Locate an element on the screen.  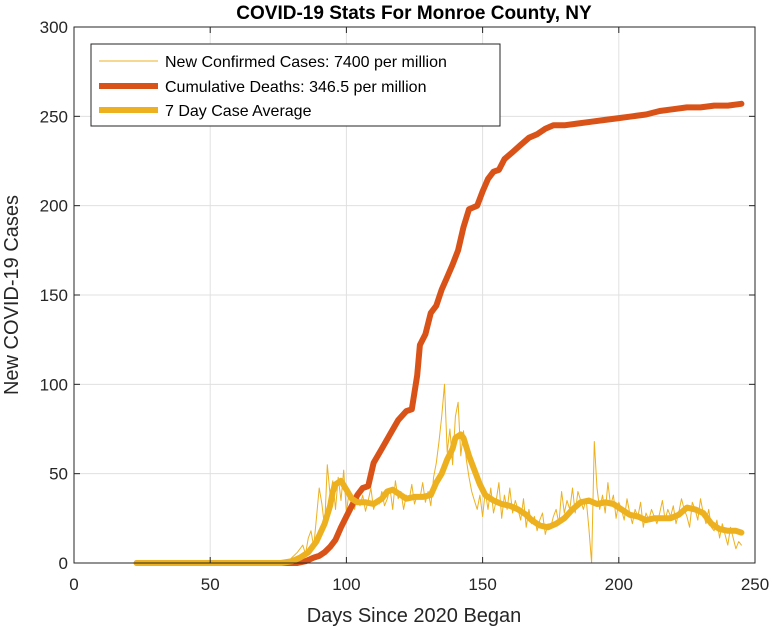
legend-label-cumulative-deaths: Cumulative Deaths: 346.5 per million is located at coordinates (295, 87).